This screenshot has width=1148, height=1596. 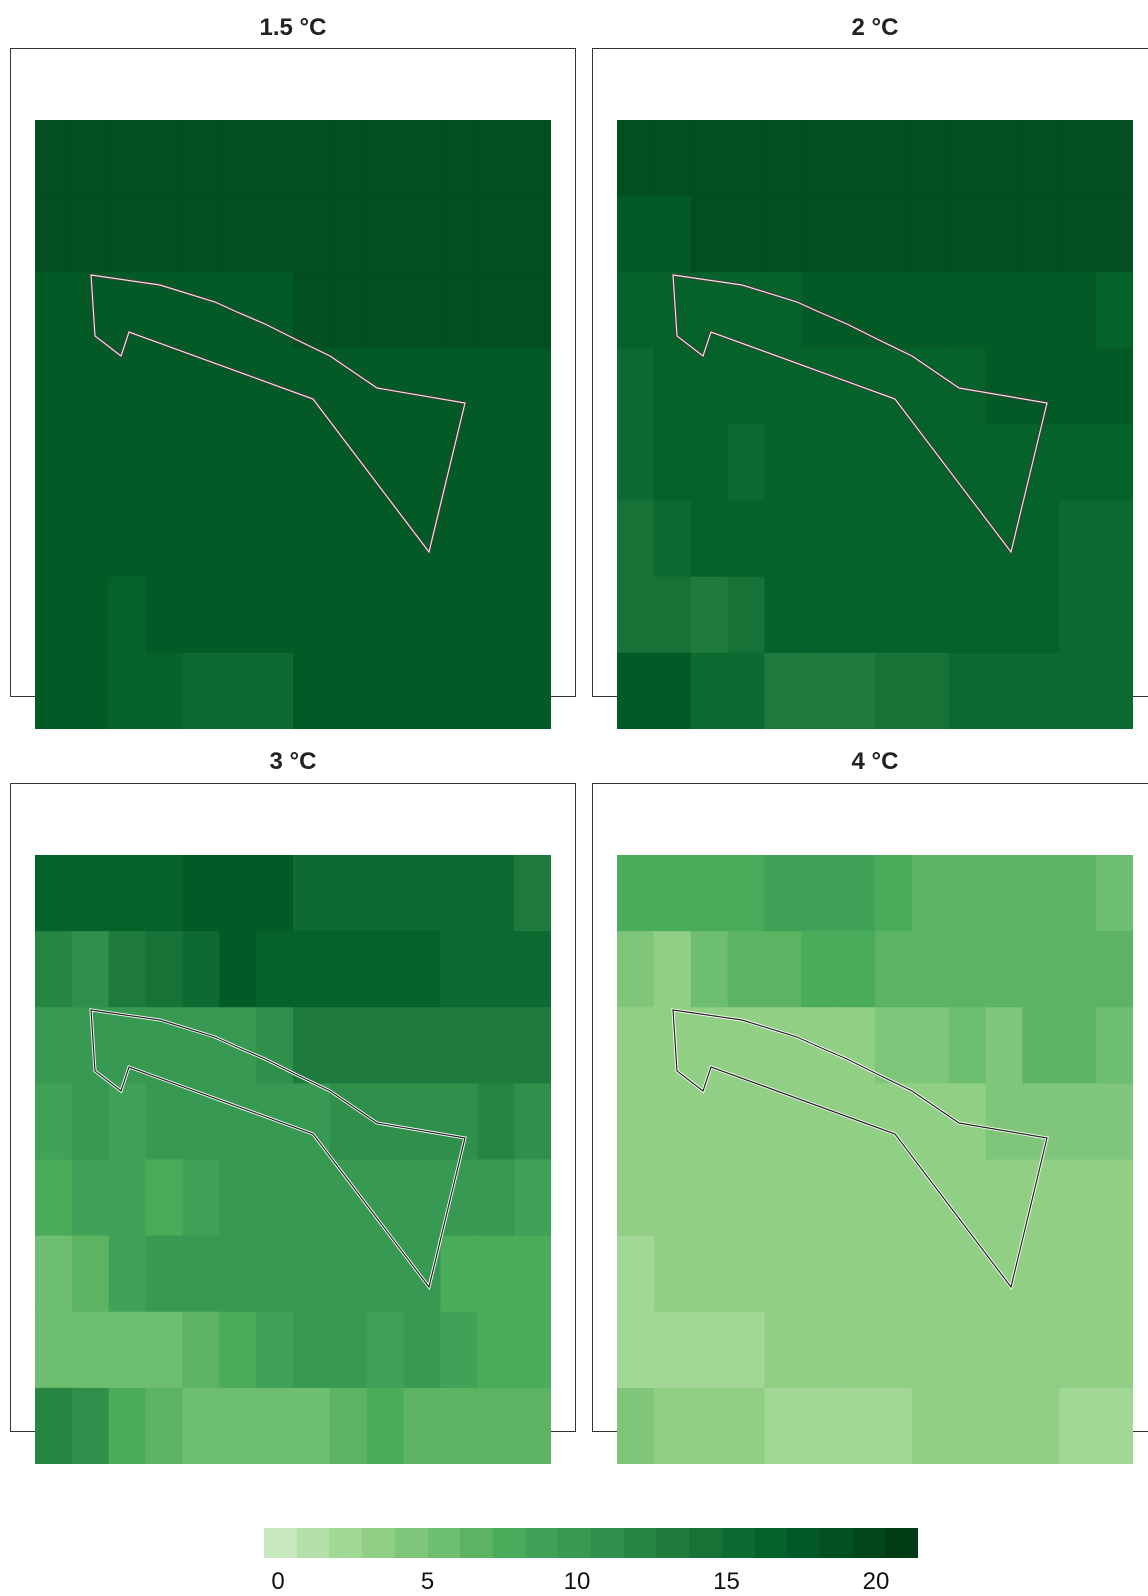 I want to click on region-outline, so click(x=860, y=414).